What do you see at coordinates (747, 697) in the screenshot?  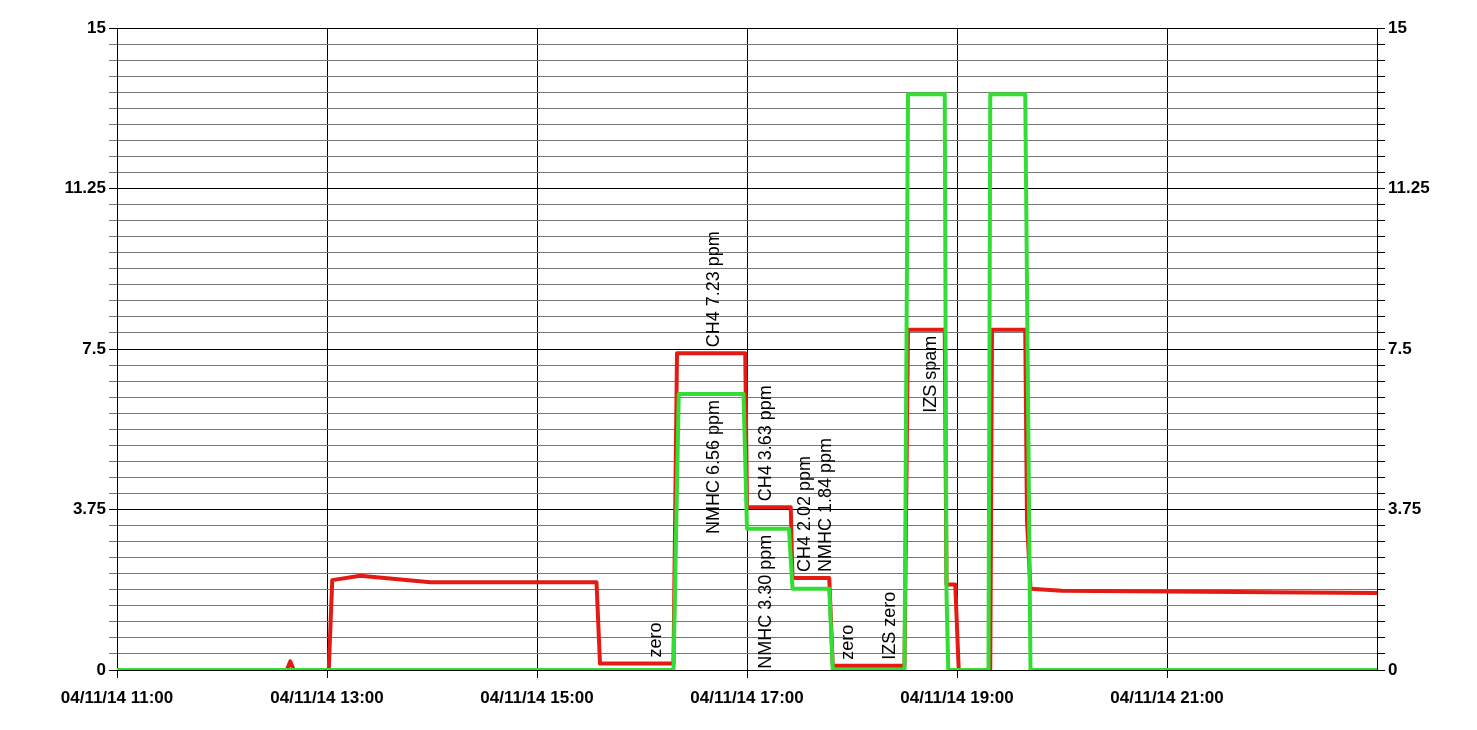 I see `x-tick-label: 04/11/14 17:00` at bounding box center [747, 697].